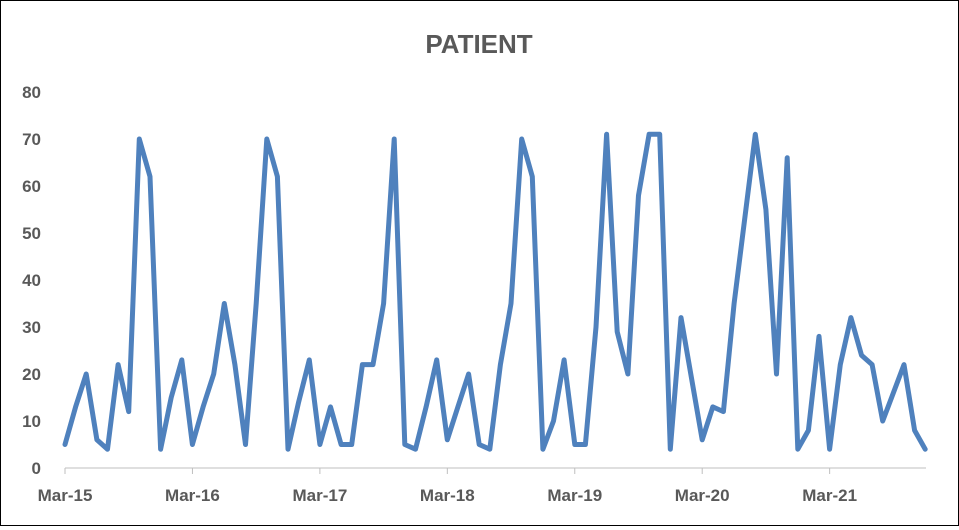 Image resolution: width=959 pixels, height=530 pixels. Describe the element at coordinates (65, 495) in the screenshot. I see `x-tick-label: Mar-15` at that location.